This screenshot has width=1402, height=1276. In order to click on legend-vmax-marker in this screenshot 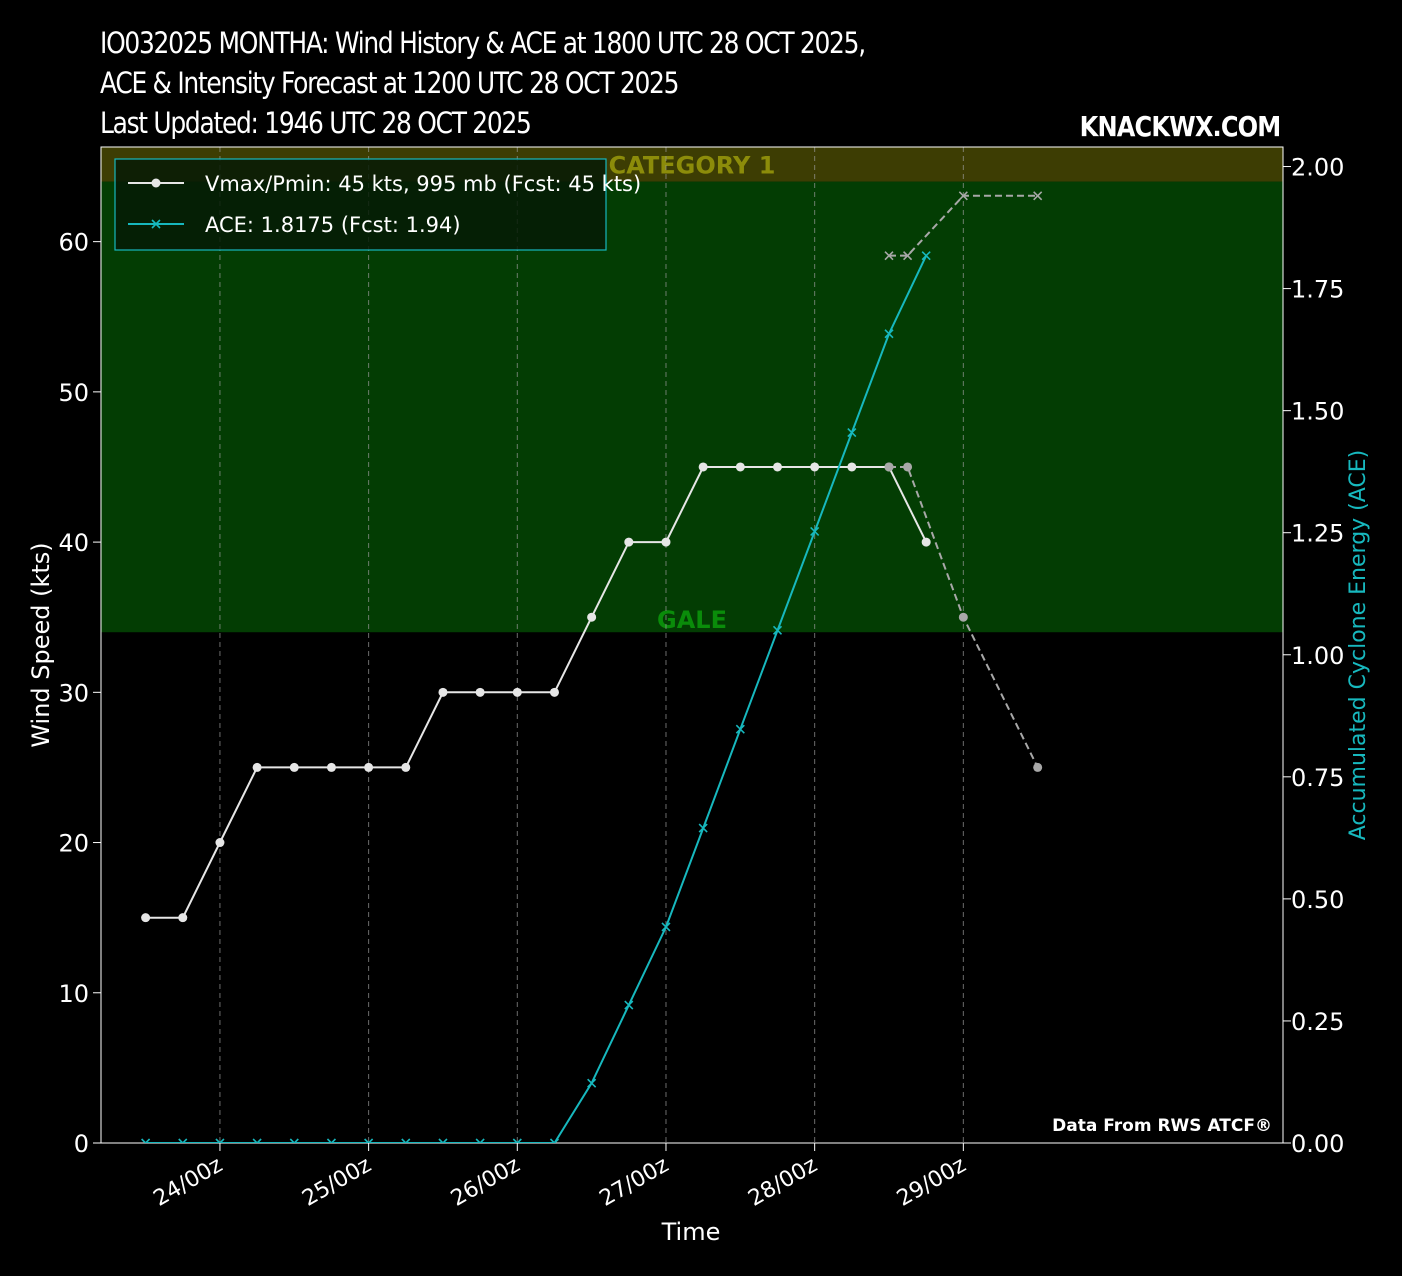, I will do `click(156, 183)`.